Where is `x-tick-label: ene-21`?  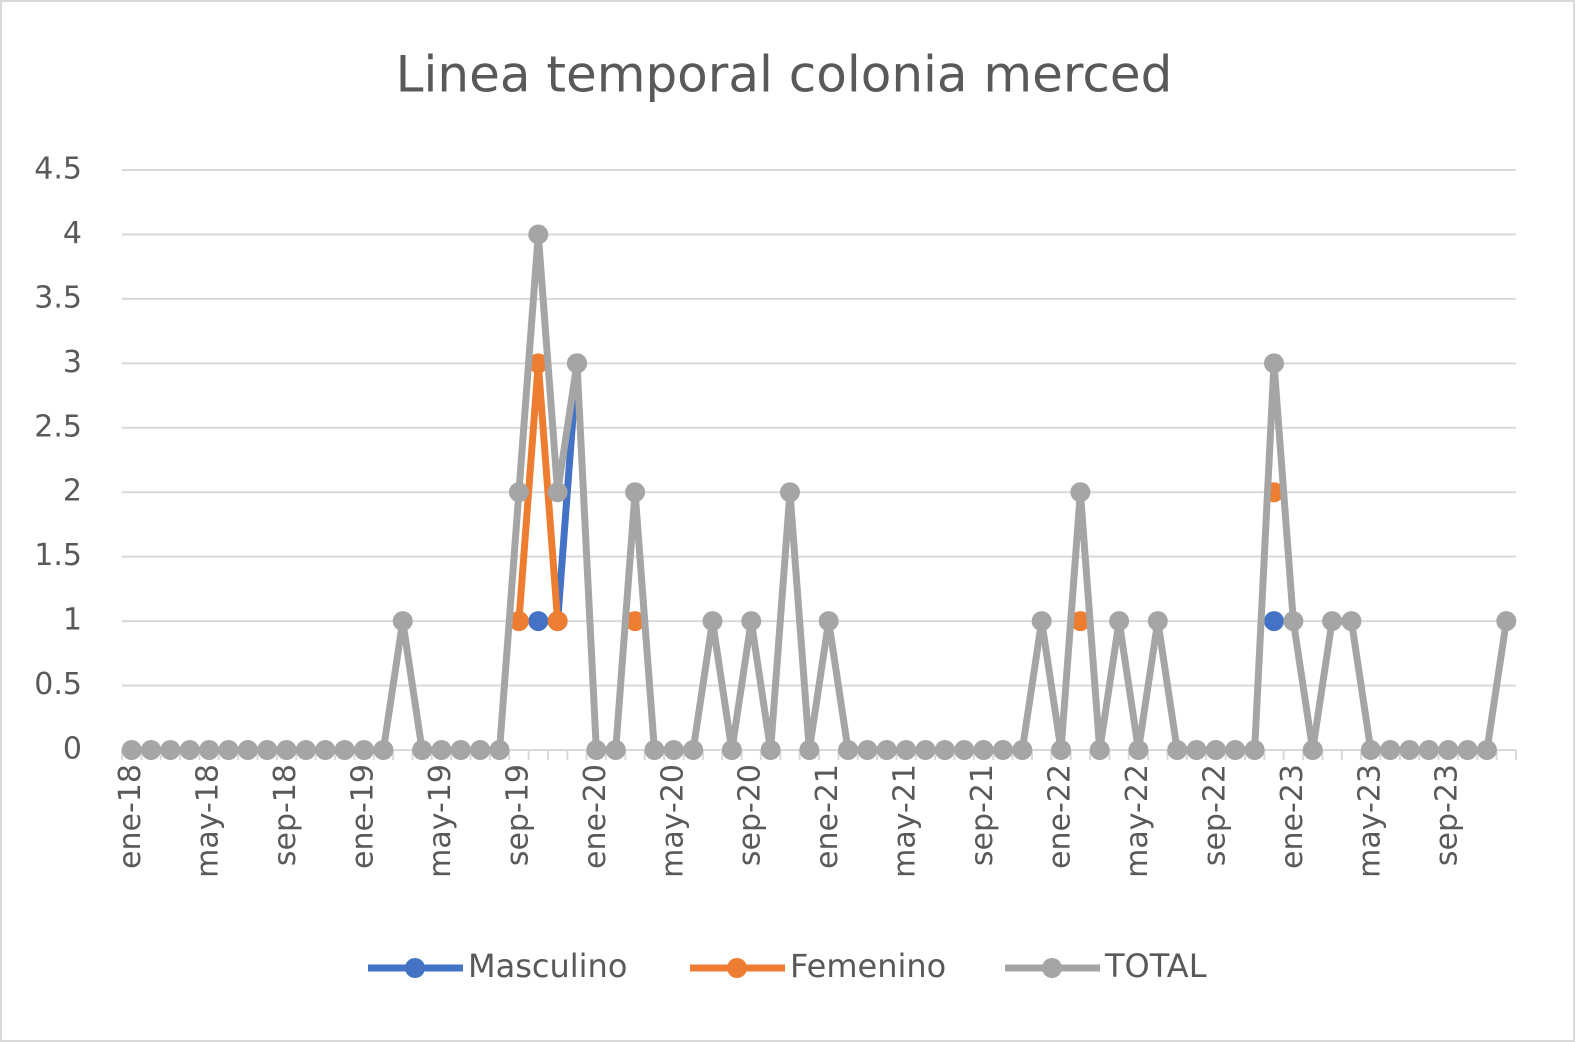
x-tick-label: ene-21 is located at coordinates (827, 816).